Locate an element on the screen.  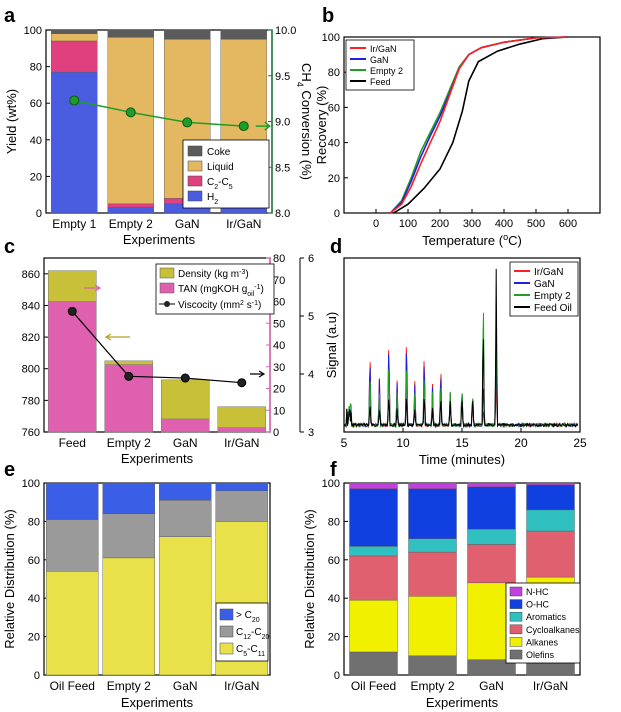
y-tick-label-e-0: 0 is located at coordinates (37, 676).